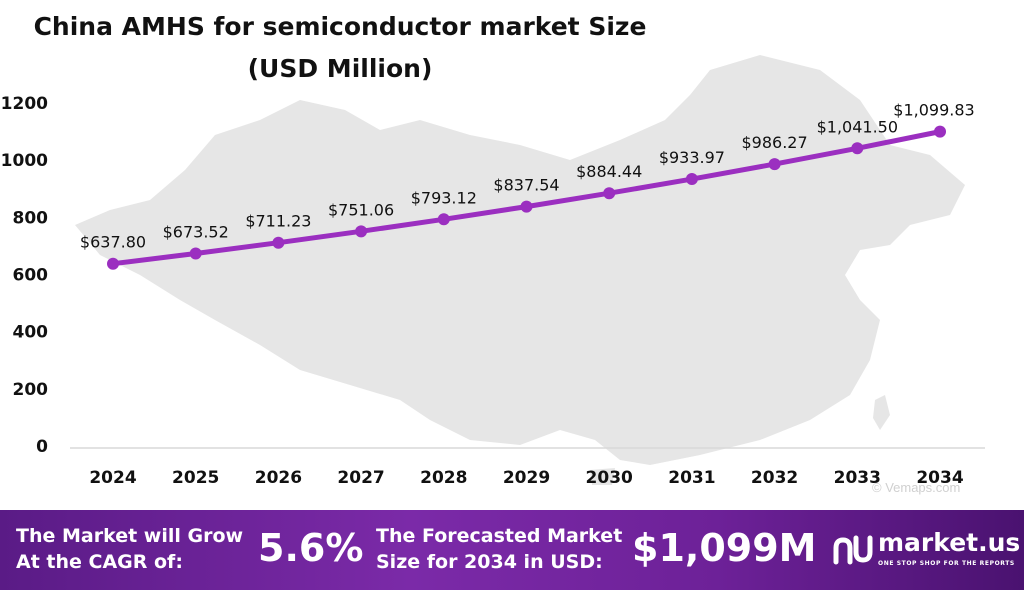  I want to click on data-label: $1,099.83, so click(933, 110).